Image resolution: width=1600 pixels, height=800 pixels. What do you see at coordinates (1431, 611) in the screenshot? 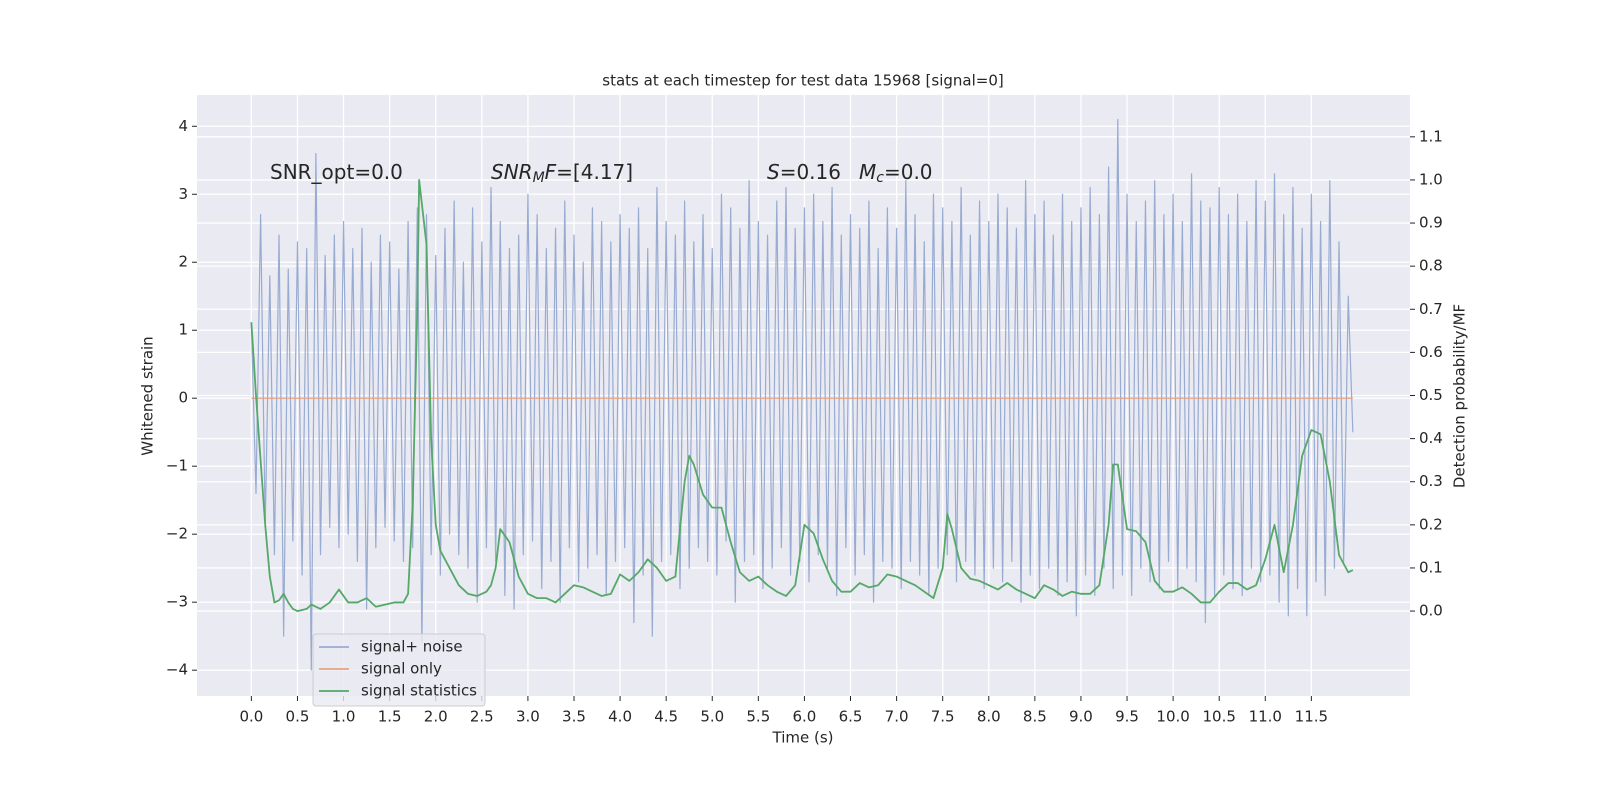
I see `y2-tick-label: 0.0` at bounding box center [1431, 611].